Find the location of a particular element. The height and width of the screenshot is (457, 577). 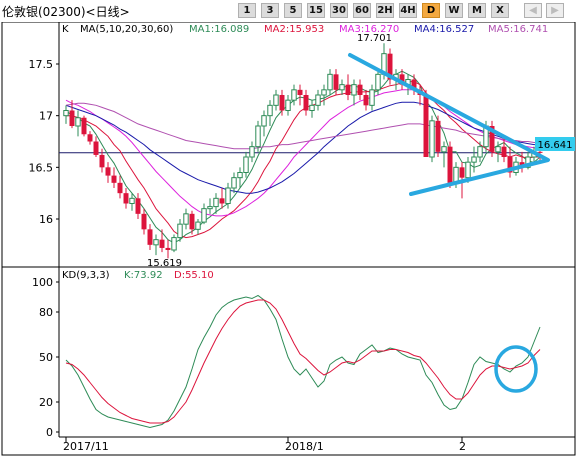

period-button-2h: 2H is located at coordinates (385, 10).